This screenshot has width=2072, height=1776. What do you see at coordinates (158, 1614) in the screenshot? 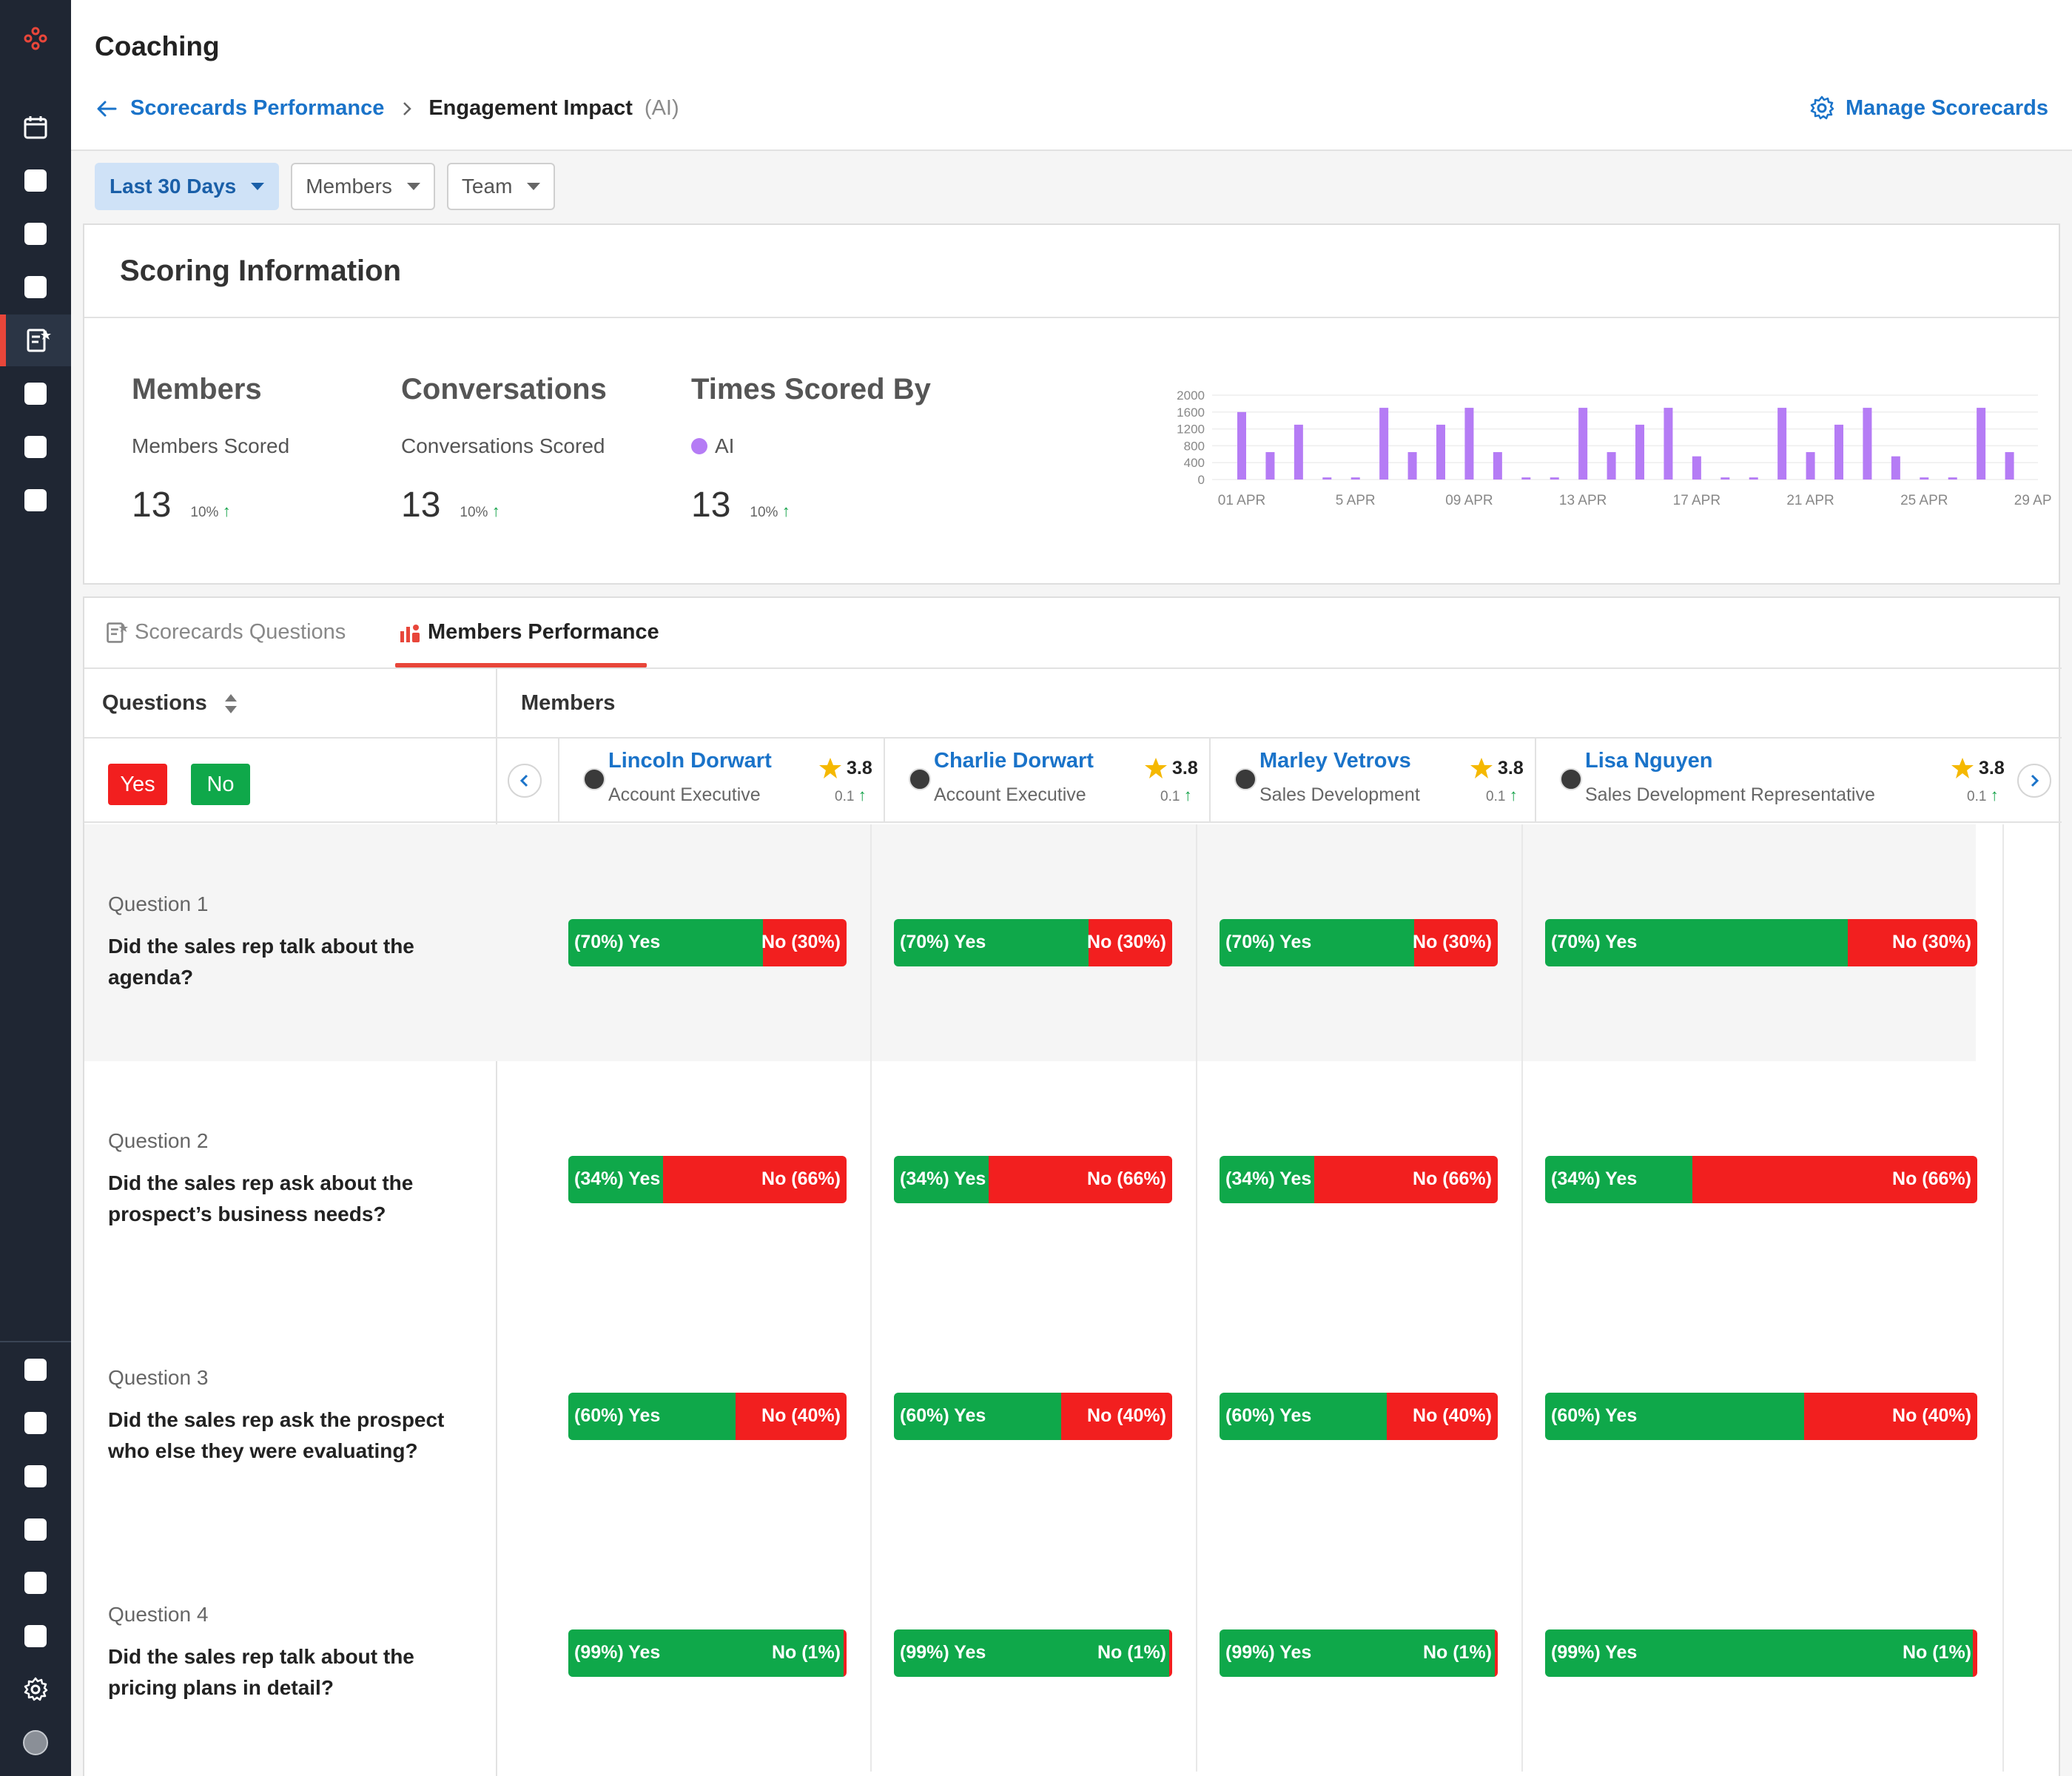
I see `question-number: Question 4` at bounding box center [158, 1614].